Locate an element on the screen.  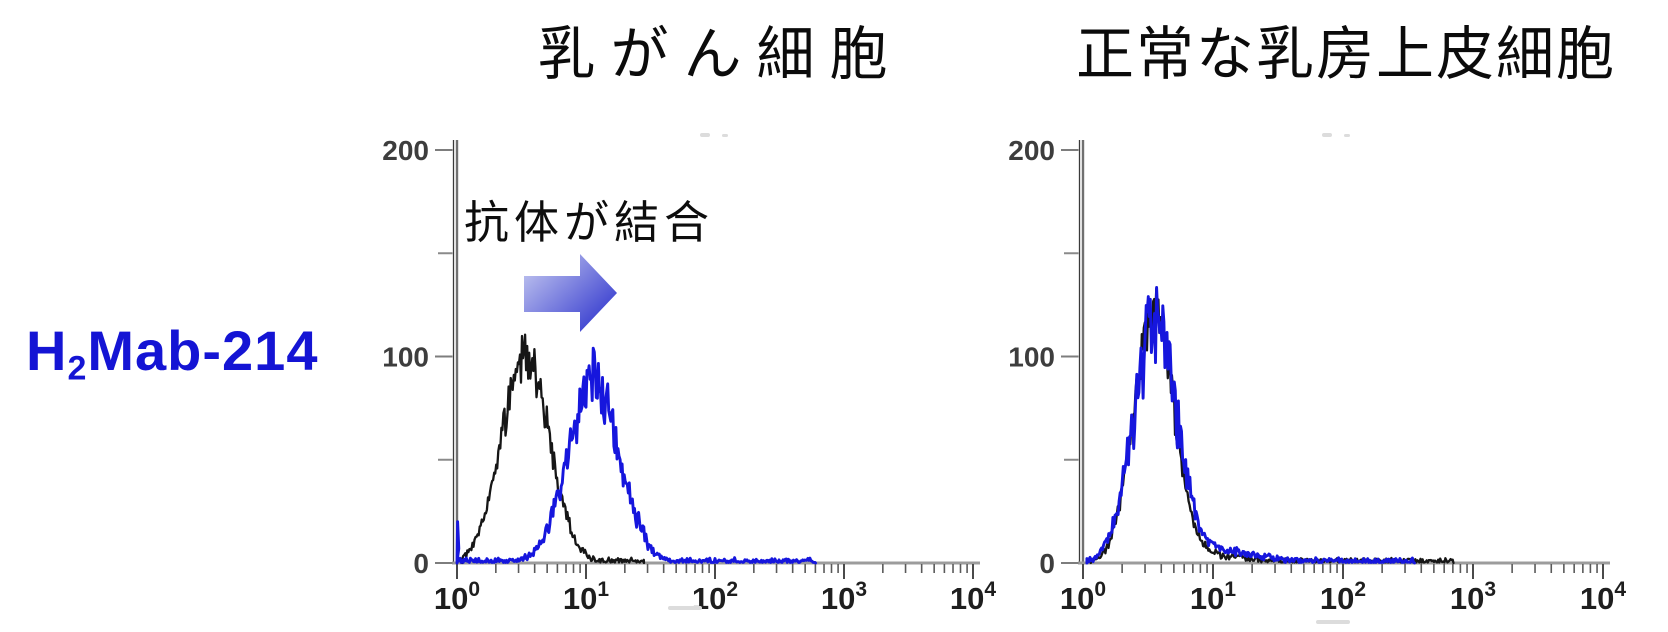
shift-right-arrow-icon is located at coordinates (570, 293).